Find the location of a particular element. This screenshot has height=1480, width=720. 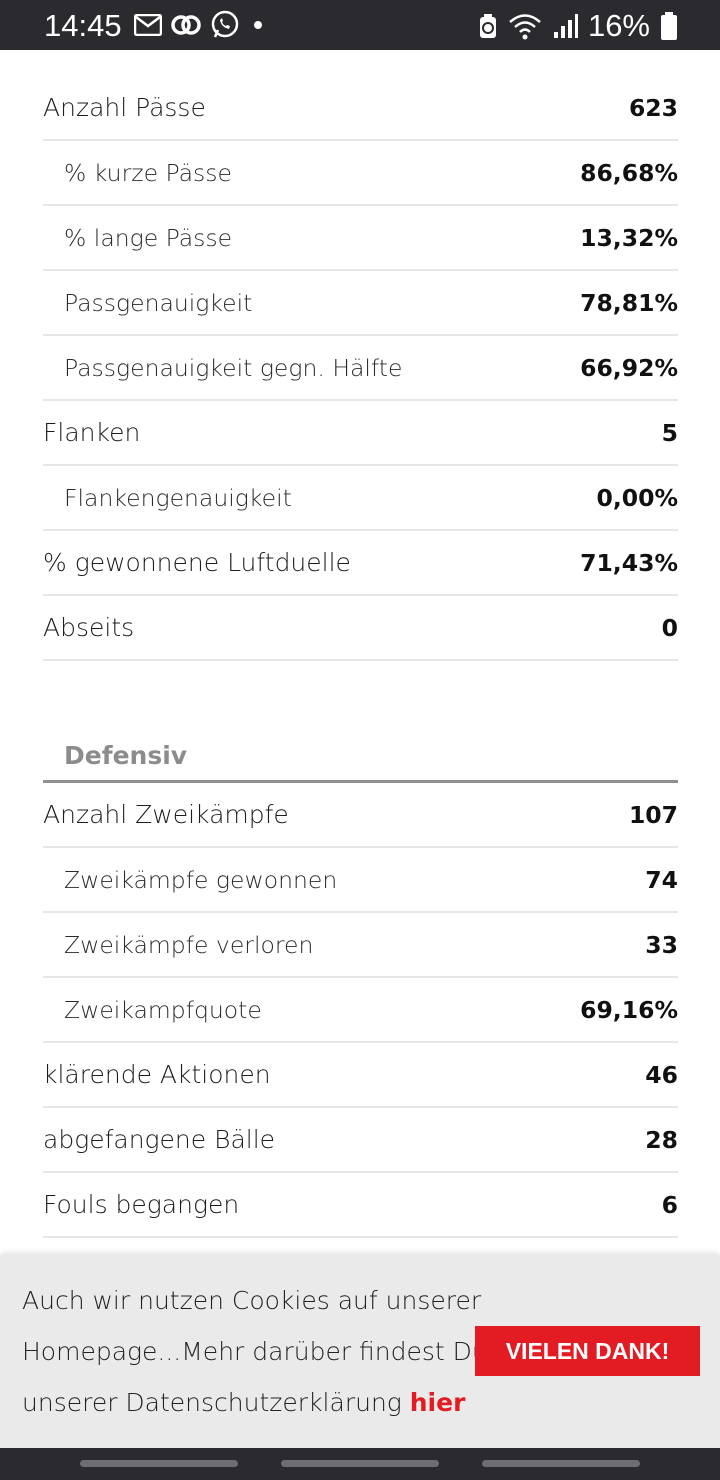

battery-percent: 16% is located at coordinates (618, 25).